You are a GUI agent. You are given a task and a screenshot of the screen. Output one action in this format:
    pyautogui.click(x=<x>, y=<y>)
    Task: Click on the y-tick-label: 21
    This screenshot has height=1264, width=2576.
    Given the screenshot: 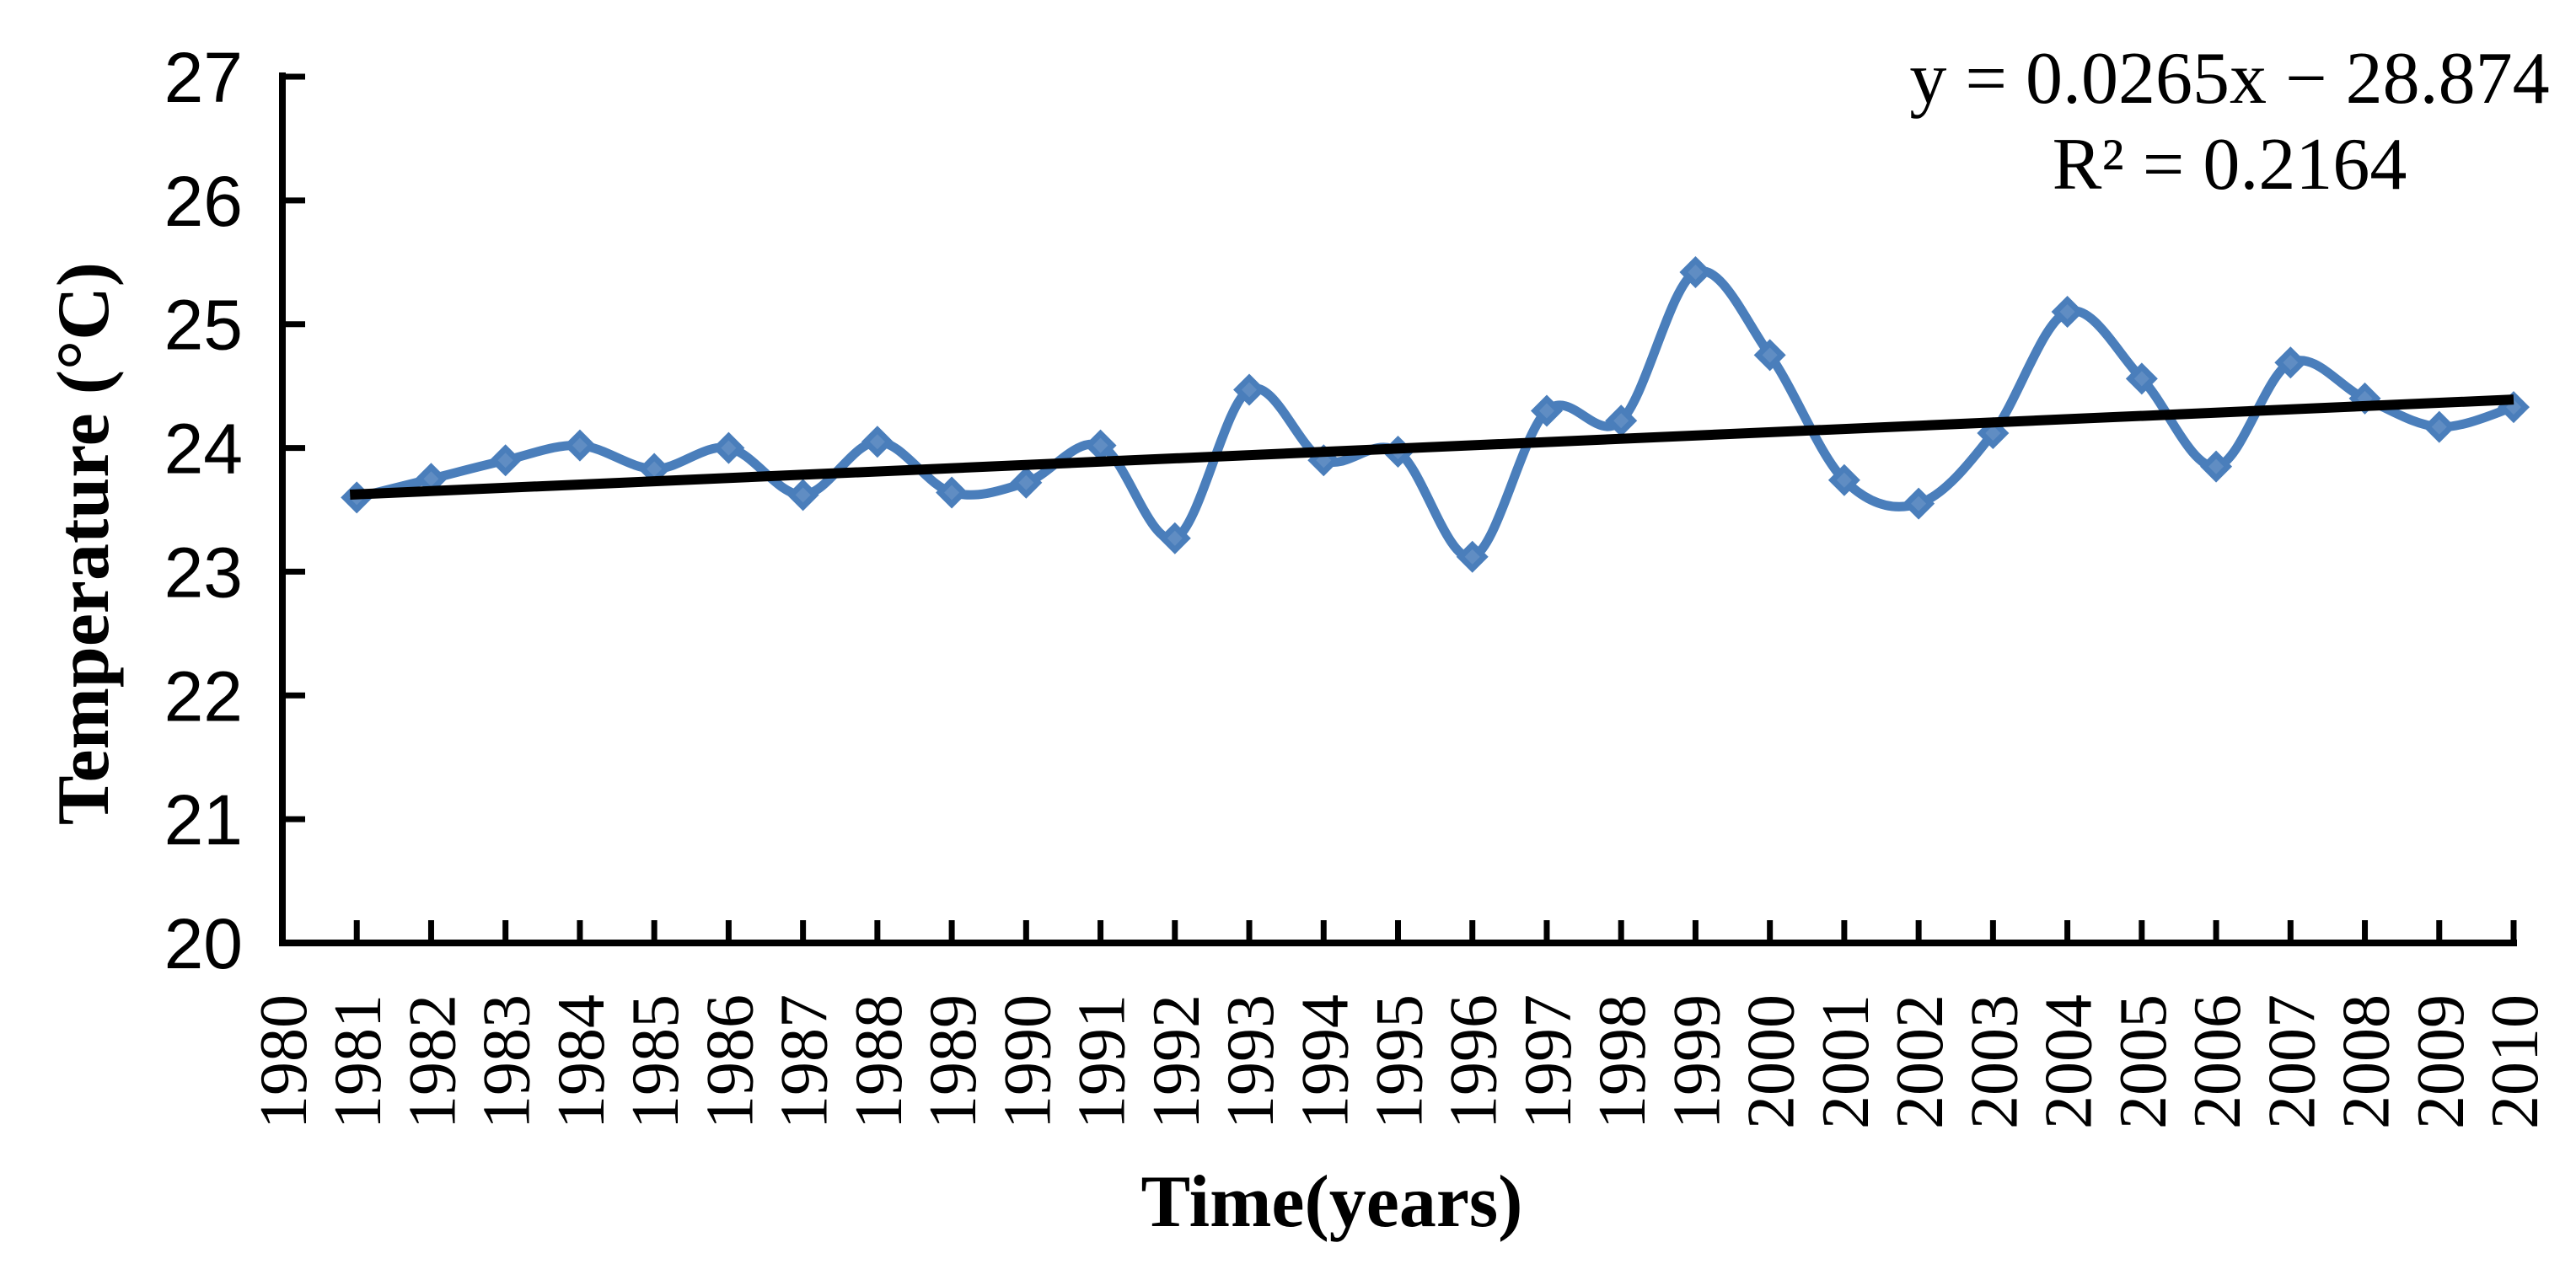 What is the action you would take?
    pyautogui.click(x=203, y=820)
    